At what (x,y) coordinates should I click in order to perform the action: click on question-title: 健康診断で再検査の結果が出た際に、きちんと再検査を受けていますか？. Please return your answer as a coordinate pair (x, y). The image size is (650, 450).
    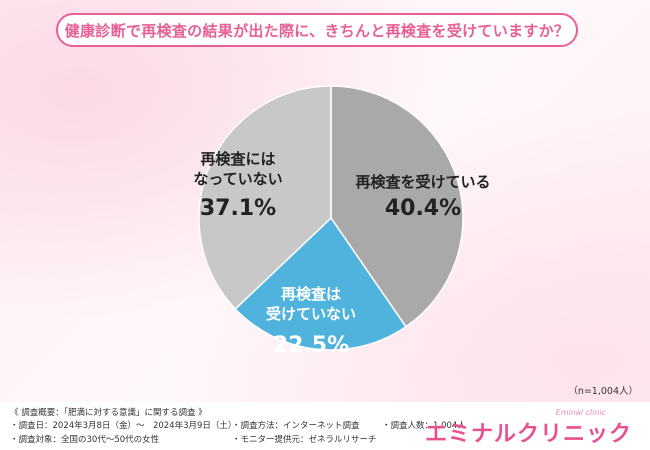
    Looking at the image, I should click on (317, 30).